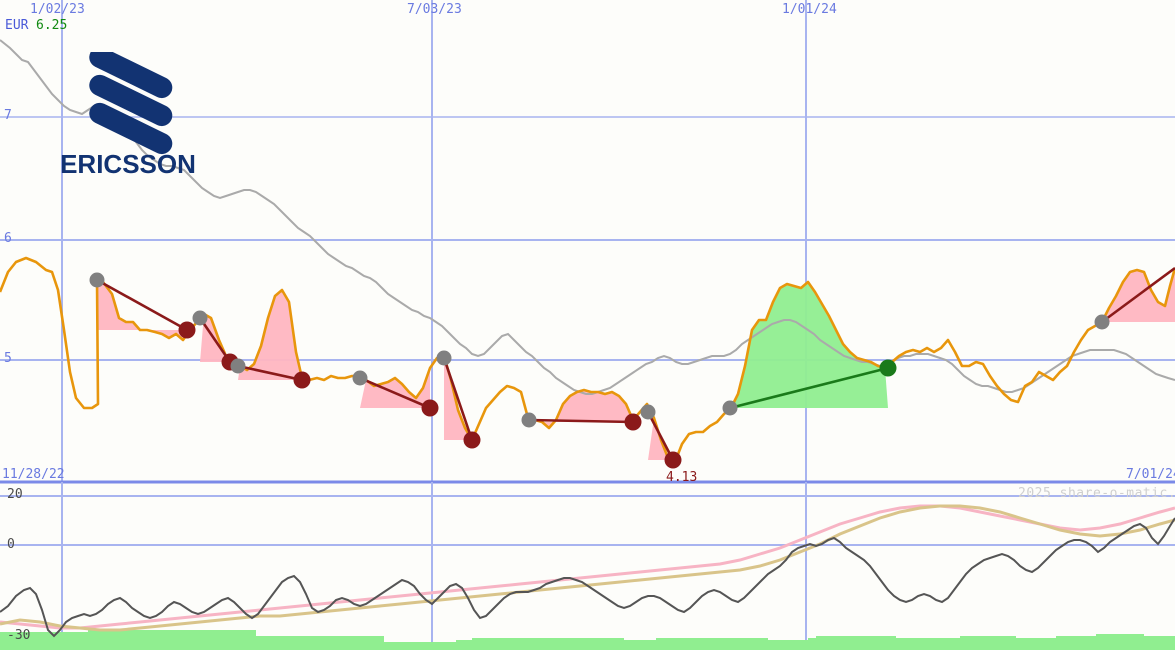  I want to click on indicator-tick-neg30: -30, so click(19, 635).